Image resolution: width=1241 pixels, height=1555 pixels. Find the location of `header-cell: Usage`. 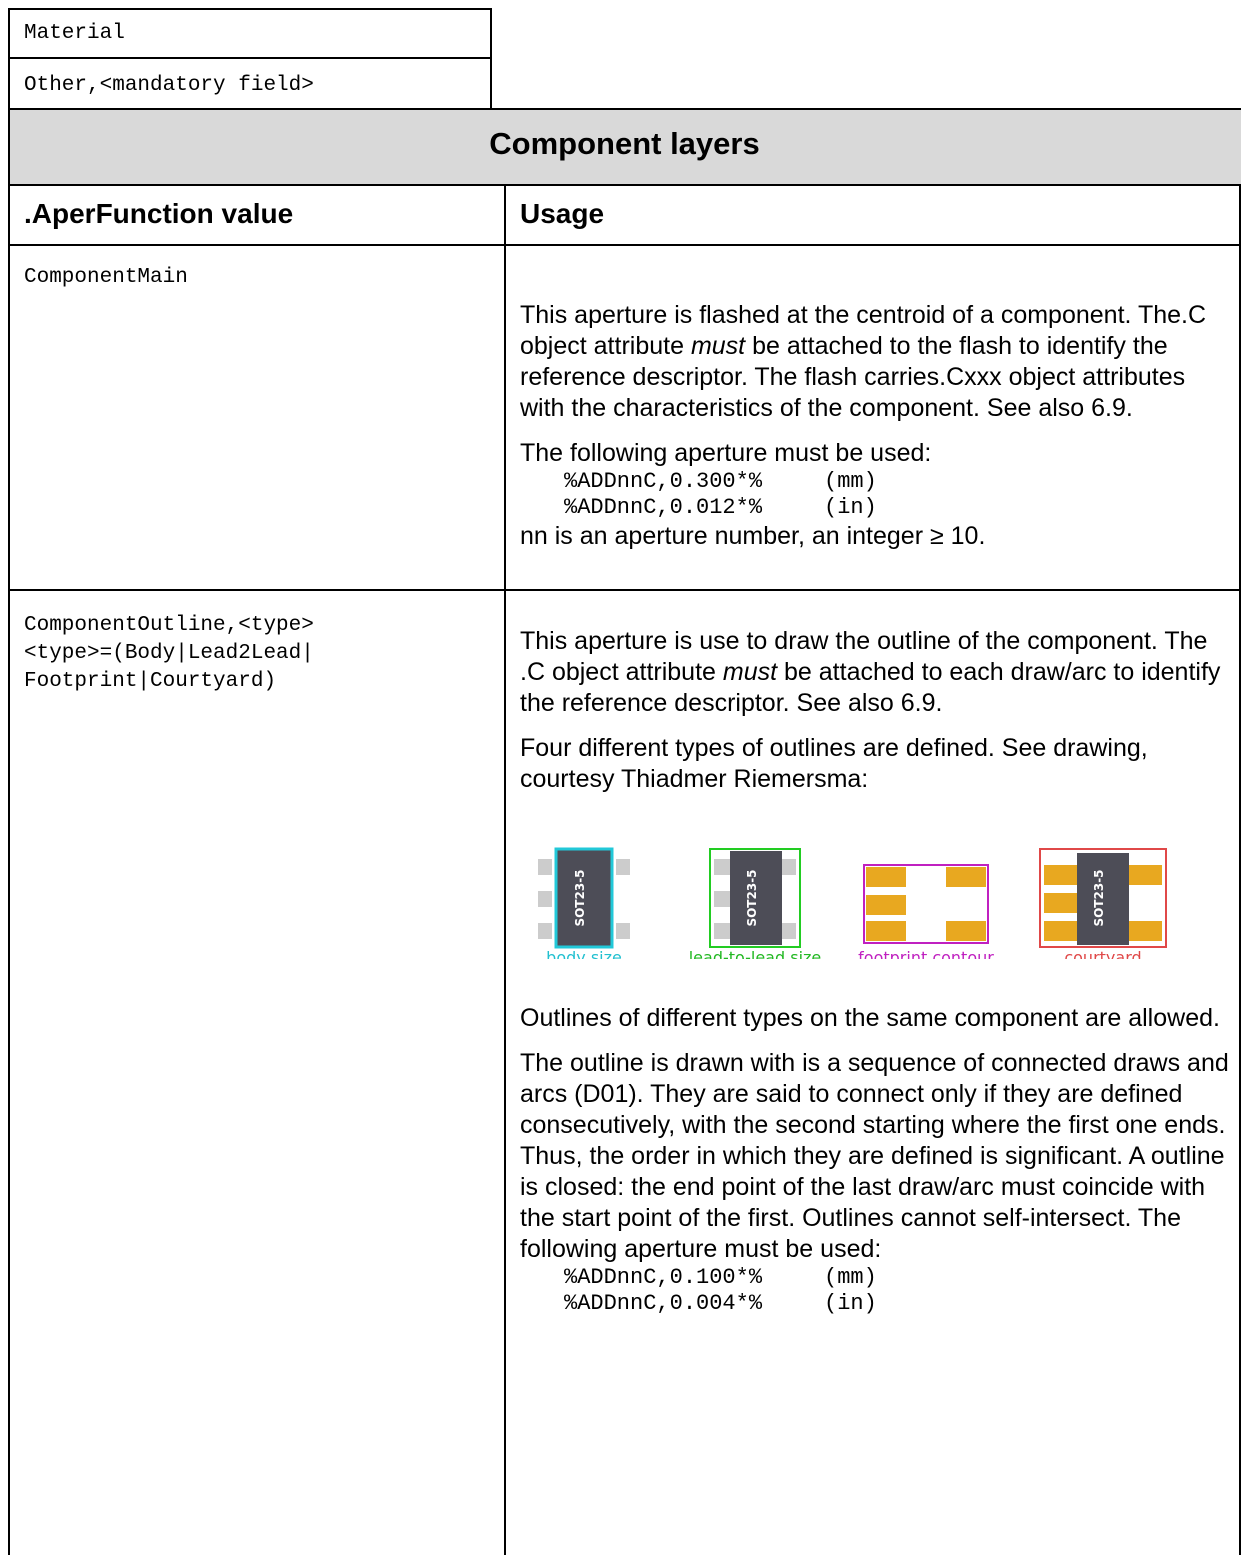

header-cell: Usage is located at coordinates (562, 213).